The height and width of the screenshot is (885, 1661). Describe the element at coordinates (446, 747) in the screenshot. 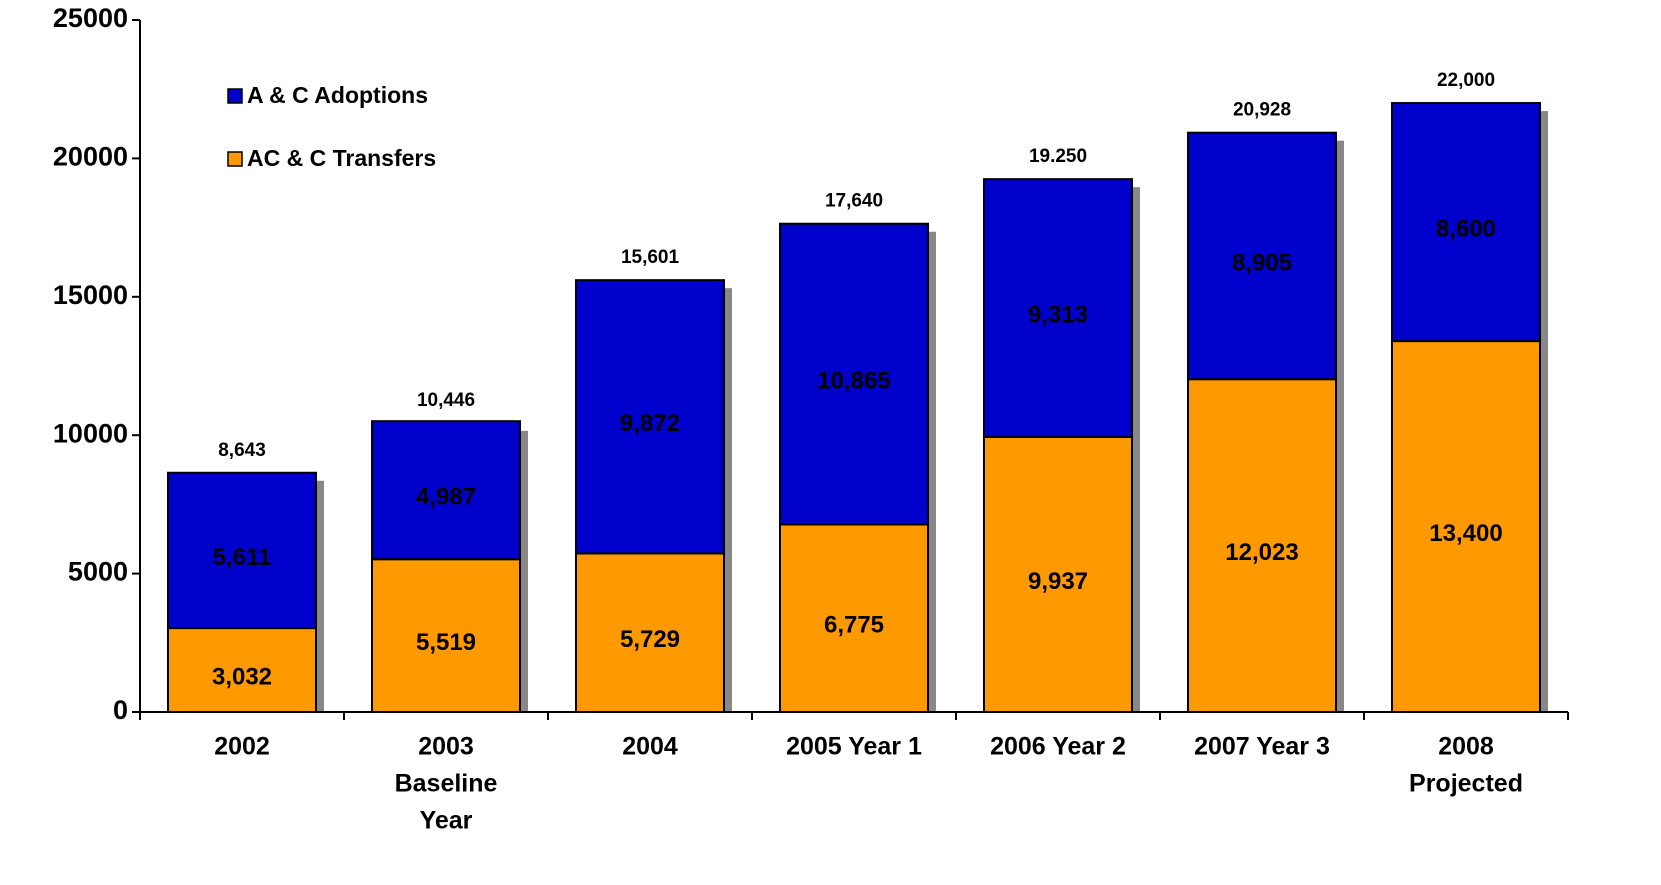

I see `x-tick-label: 2003` at that location.